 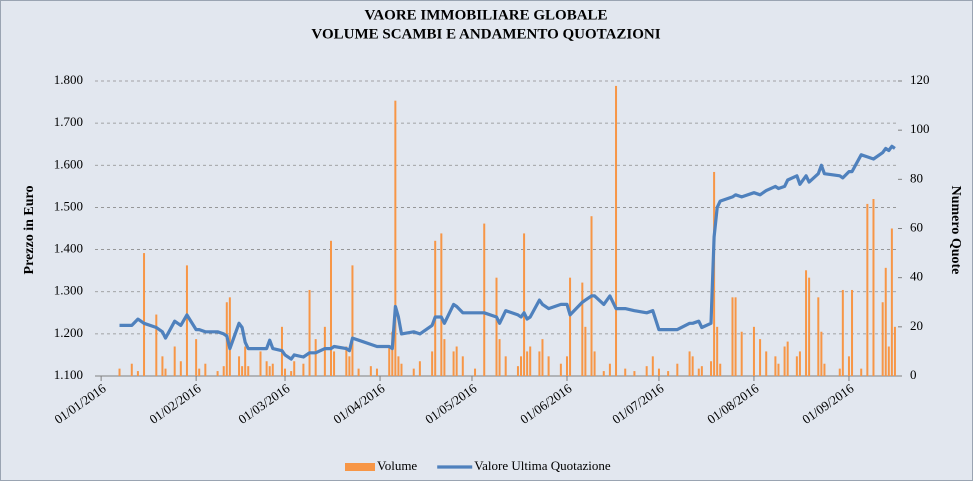 What do you see at coordinates (485, 15) in the screenshot?
I see `chart-title: VAORE IMMOBILIARE GLOBALE` at bounding box center [485, 15].